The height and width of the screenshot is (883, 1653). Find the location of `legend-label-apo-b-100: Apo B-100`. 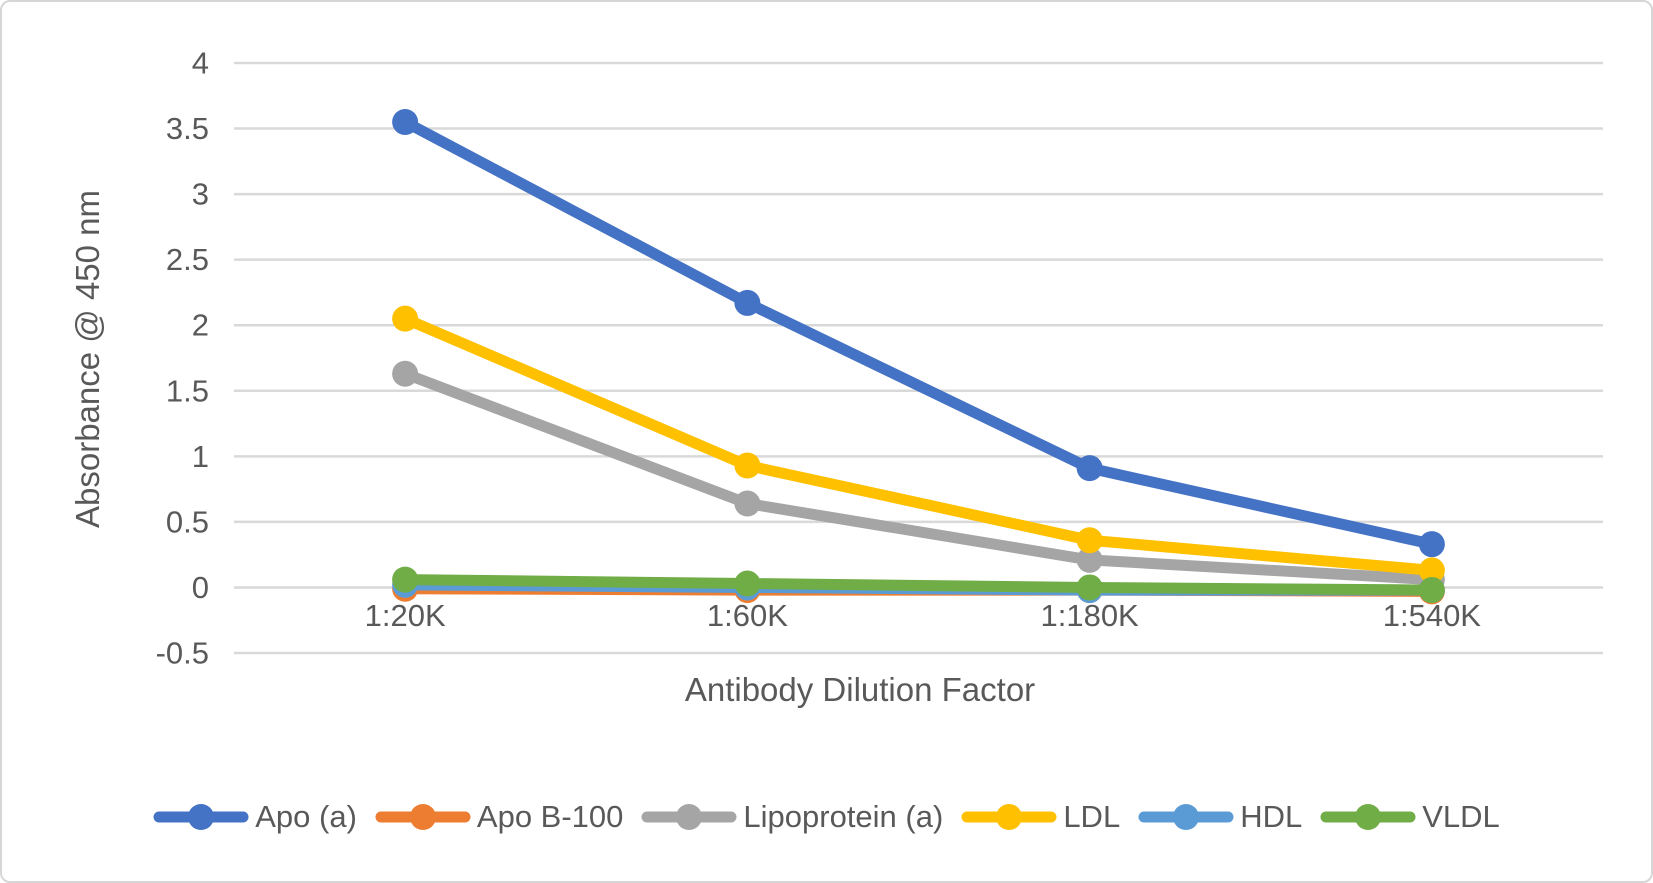

legend-label-apo-b-100: Apo B-100 is located at coordinates (550, 816).